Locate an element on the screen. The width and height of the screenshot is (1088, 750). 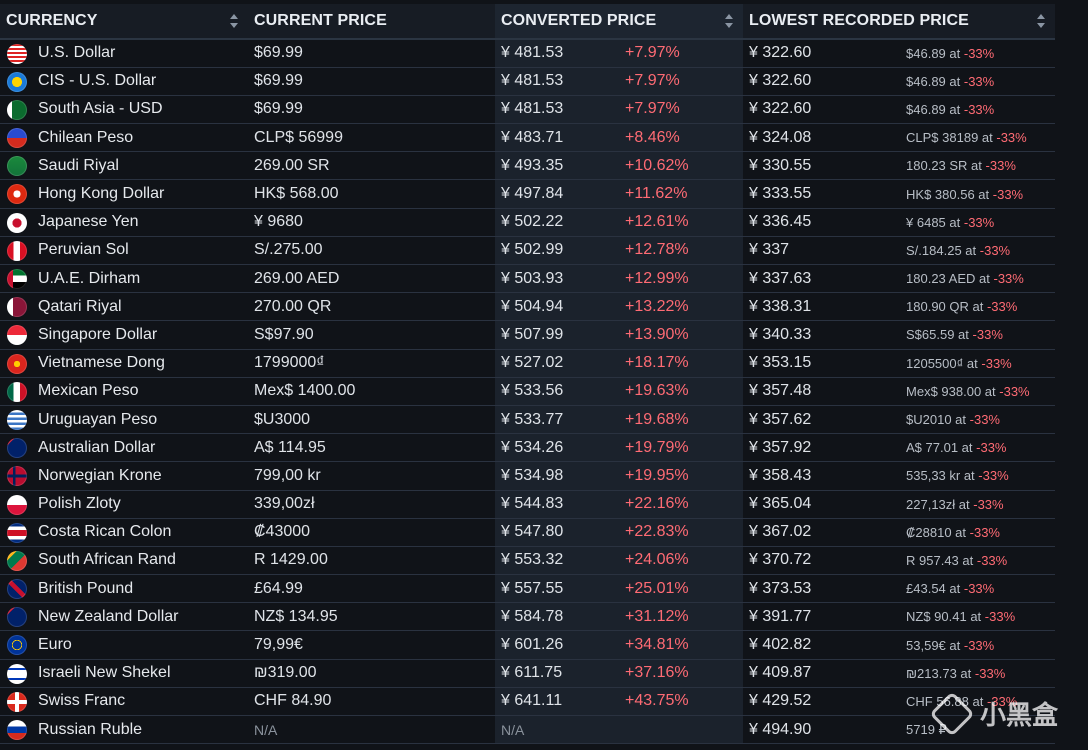
lowest-detail-cell: S/.184.25 at -33% is located at coordinates (978, 251).